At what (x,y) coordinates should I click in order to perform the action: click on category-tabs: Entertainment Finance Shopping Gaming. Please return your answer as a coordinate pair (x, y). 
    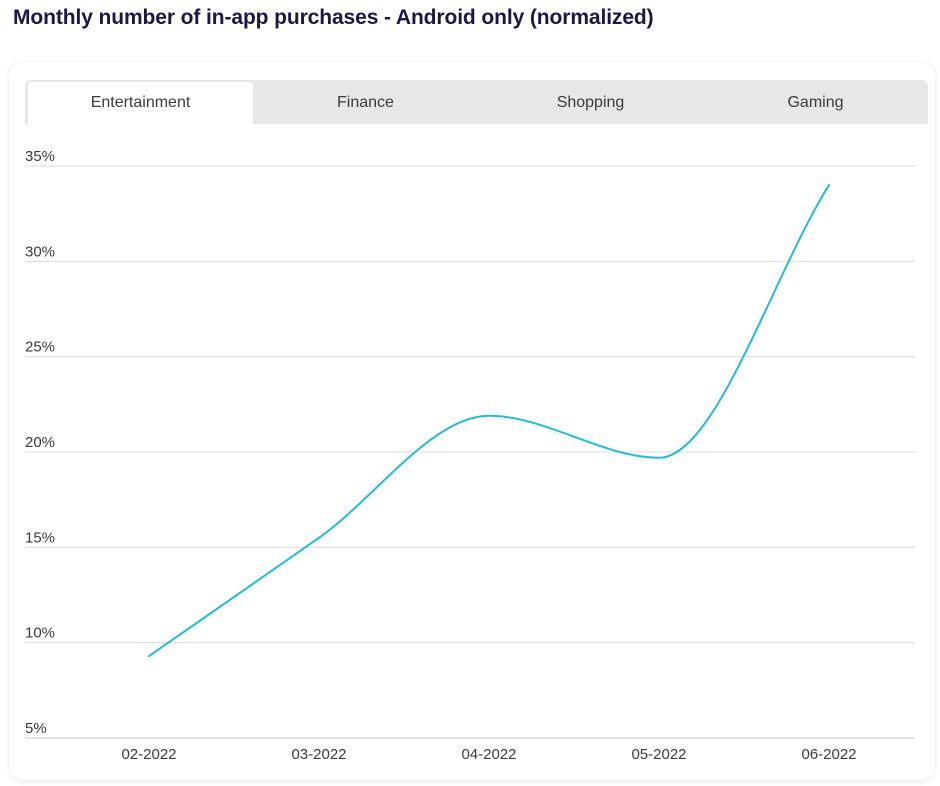
    Looking at the image, I should click on (476, 102).